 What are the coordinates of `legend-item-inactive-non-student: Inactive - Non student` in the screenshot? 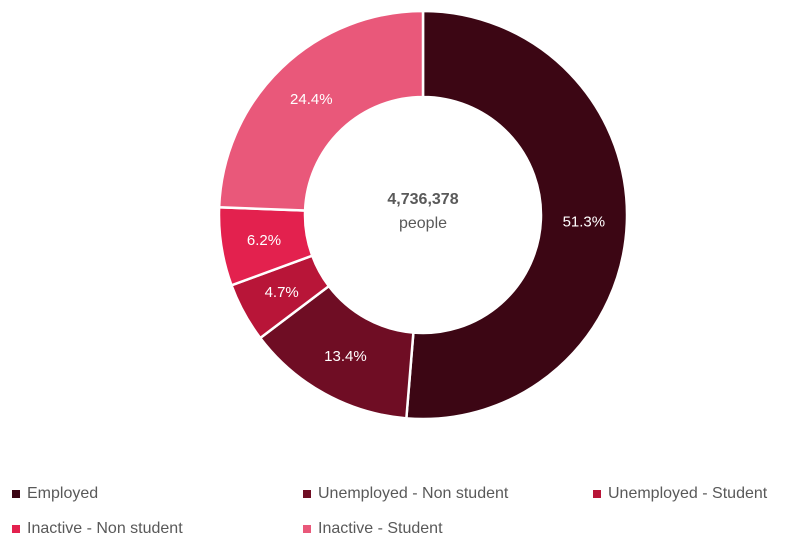 It's located at (97, 529).